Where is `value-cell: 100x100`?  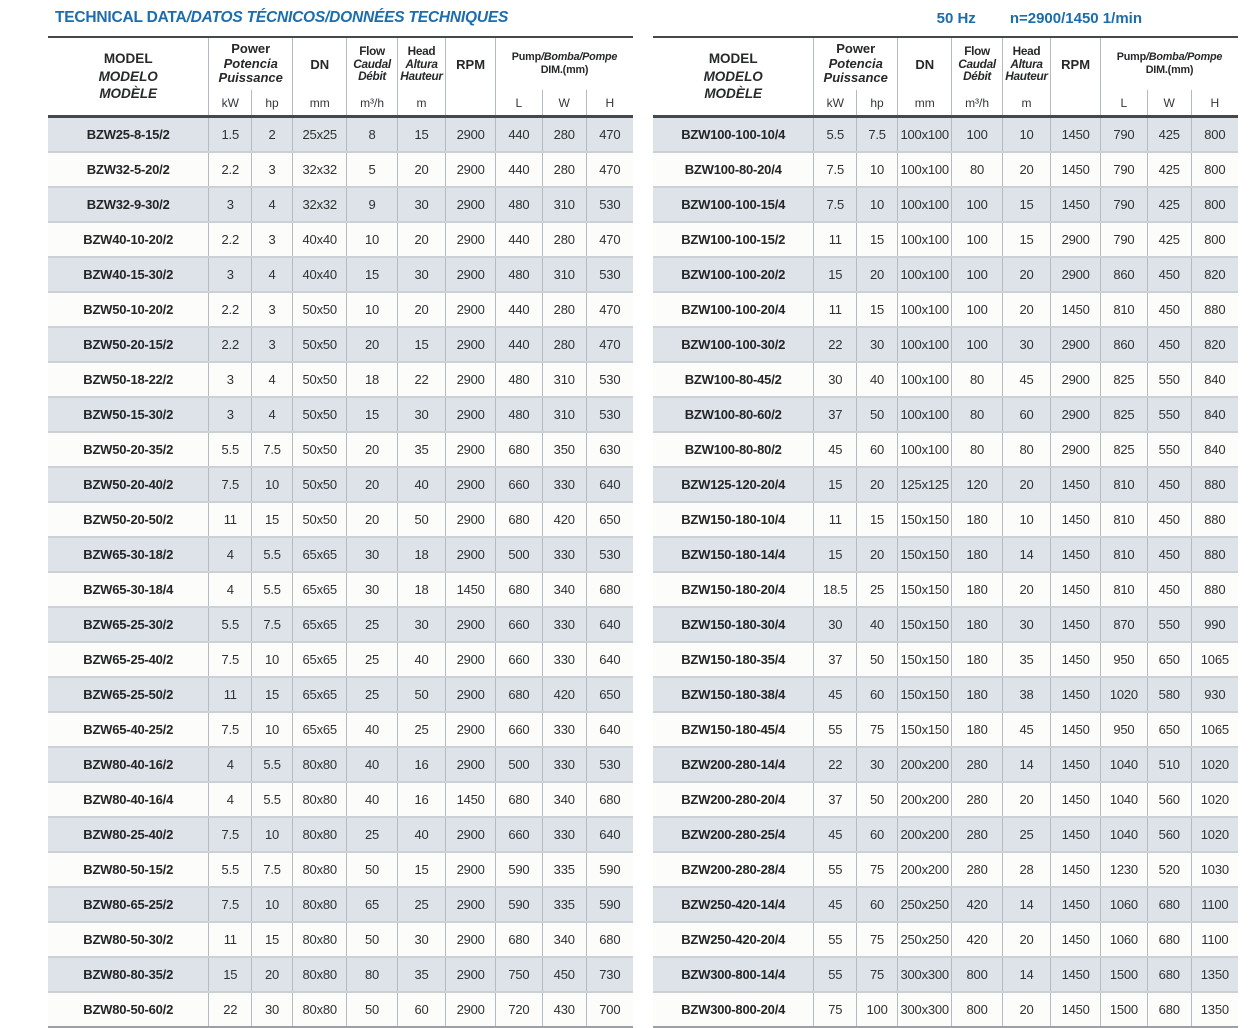 value-cell: 100x100 is located at coordinates (924, 134).